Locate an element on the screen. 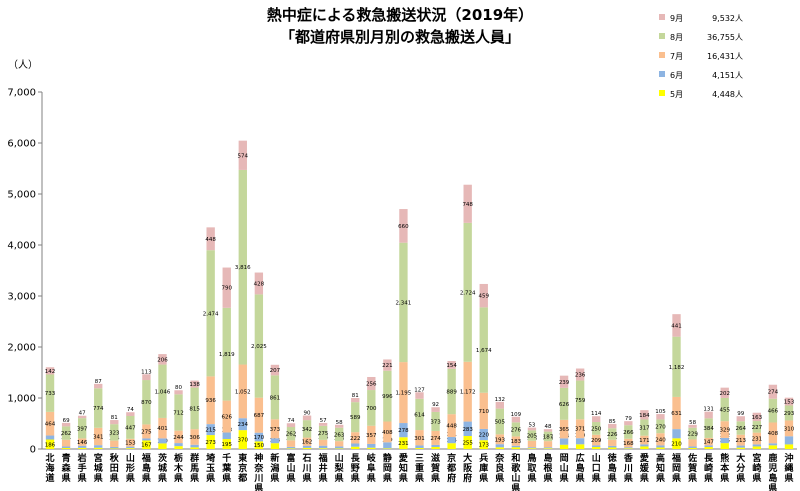 Image resolution: width=800 pixels, height=491 pixels. data-label: 202 is located at coordinates (724, 394).